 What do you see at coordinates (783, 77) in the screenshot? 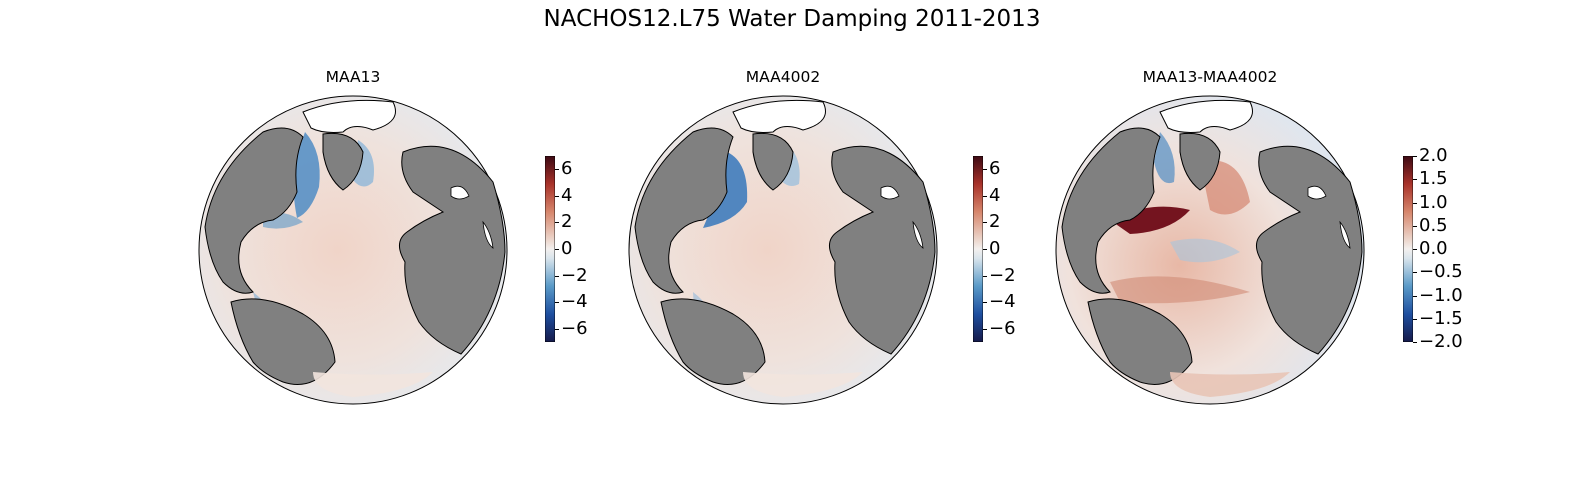
I see `panel-title: MAA4002` at bounding box center [783, 77].